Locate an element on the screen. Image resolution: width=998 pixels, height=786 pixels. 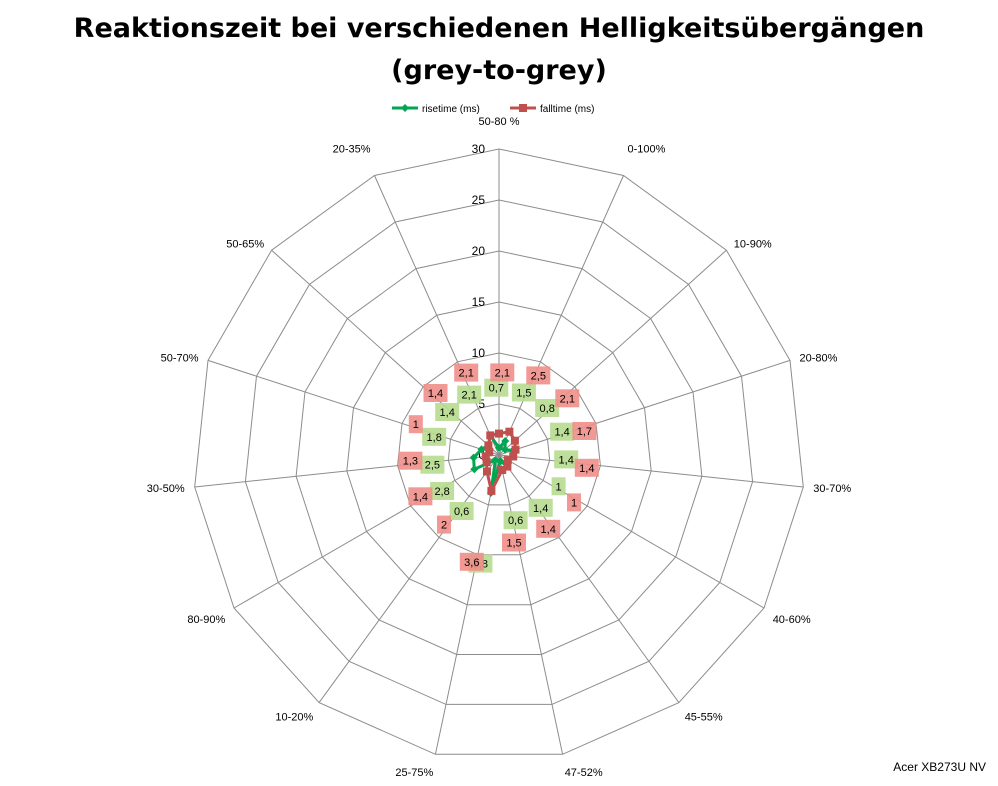
rise-data-label-11: 2,5 is located at coordinates (432, 466).